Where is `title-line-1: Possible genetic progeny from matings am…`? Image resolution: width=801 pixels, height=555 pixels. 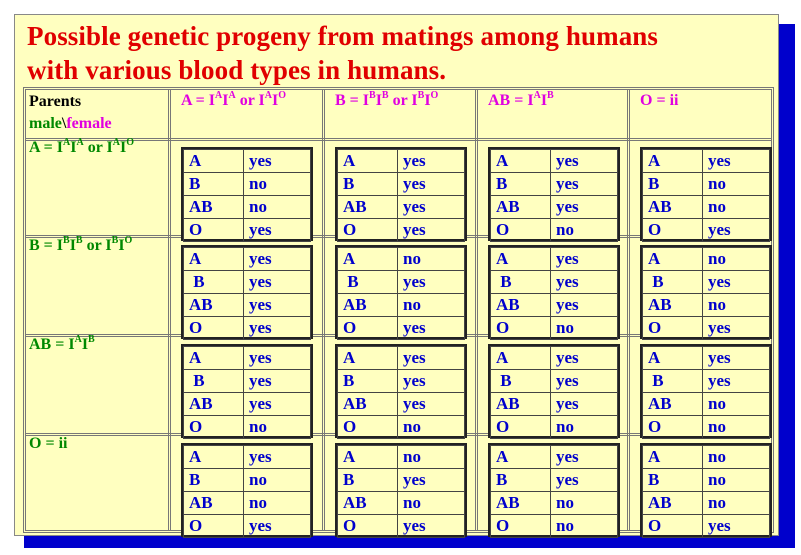 title-line-1: Possible genetic progeny from matings am… is located at coordinates (343, 36).